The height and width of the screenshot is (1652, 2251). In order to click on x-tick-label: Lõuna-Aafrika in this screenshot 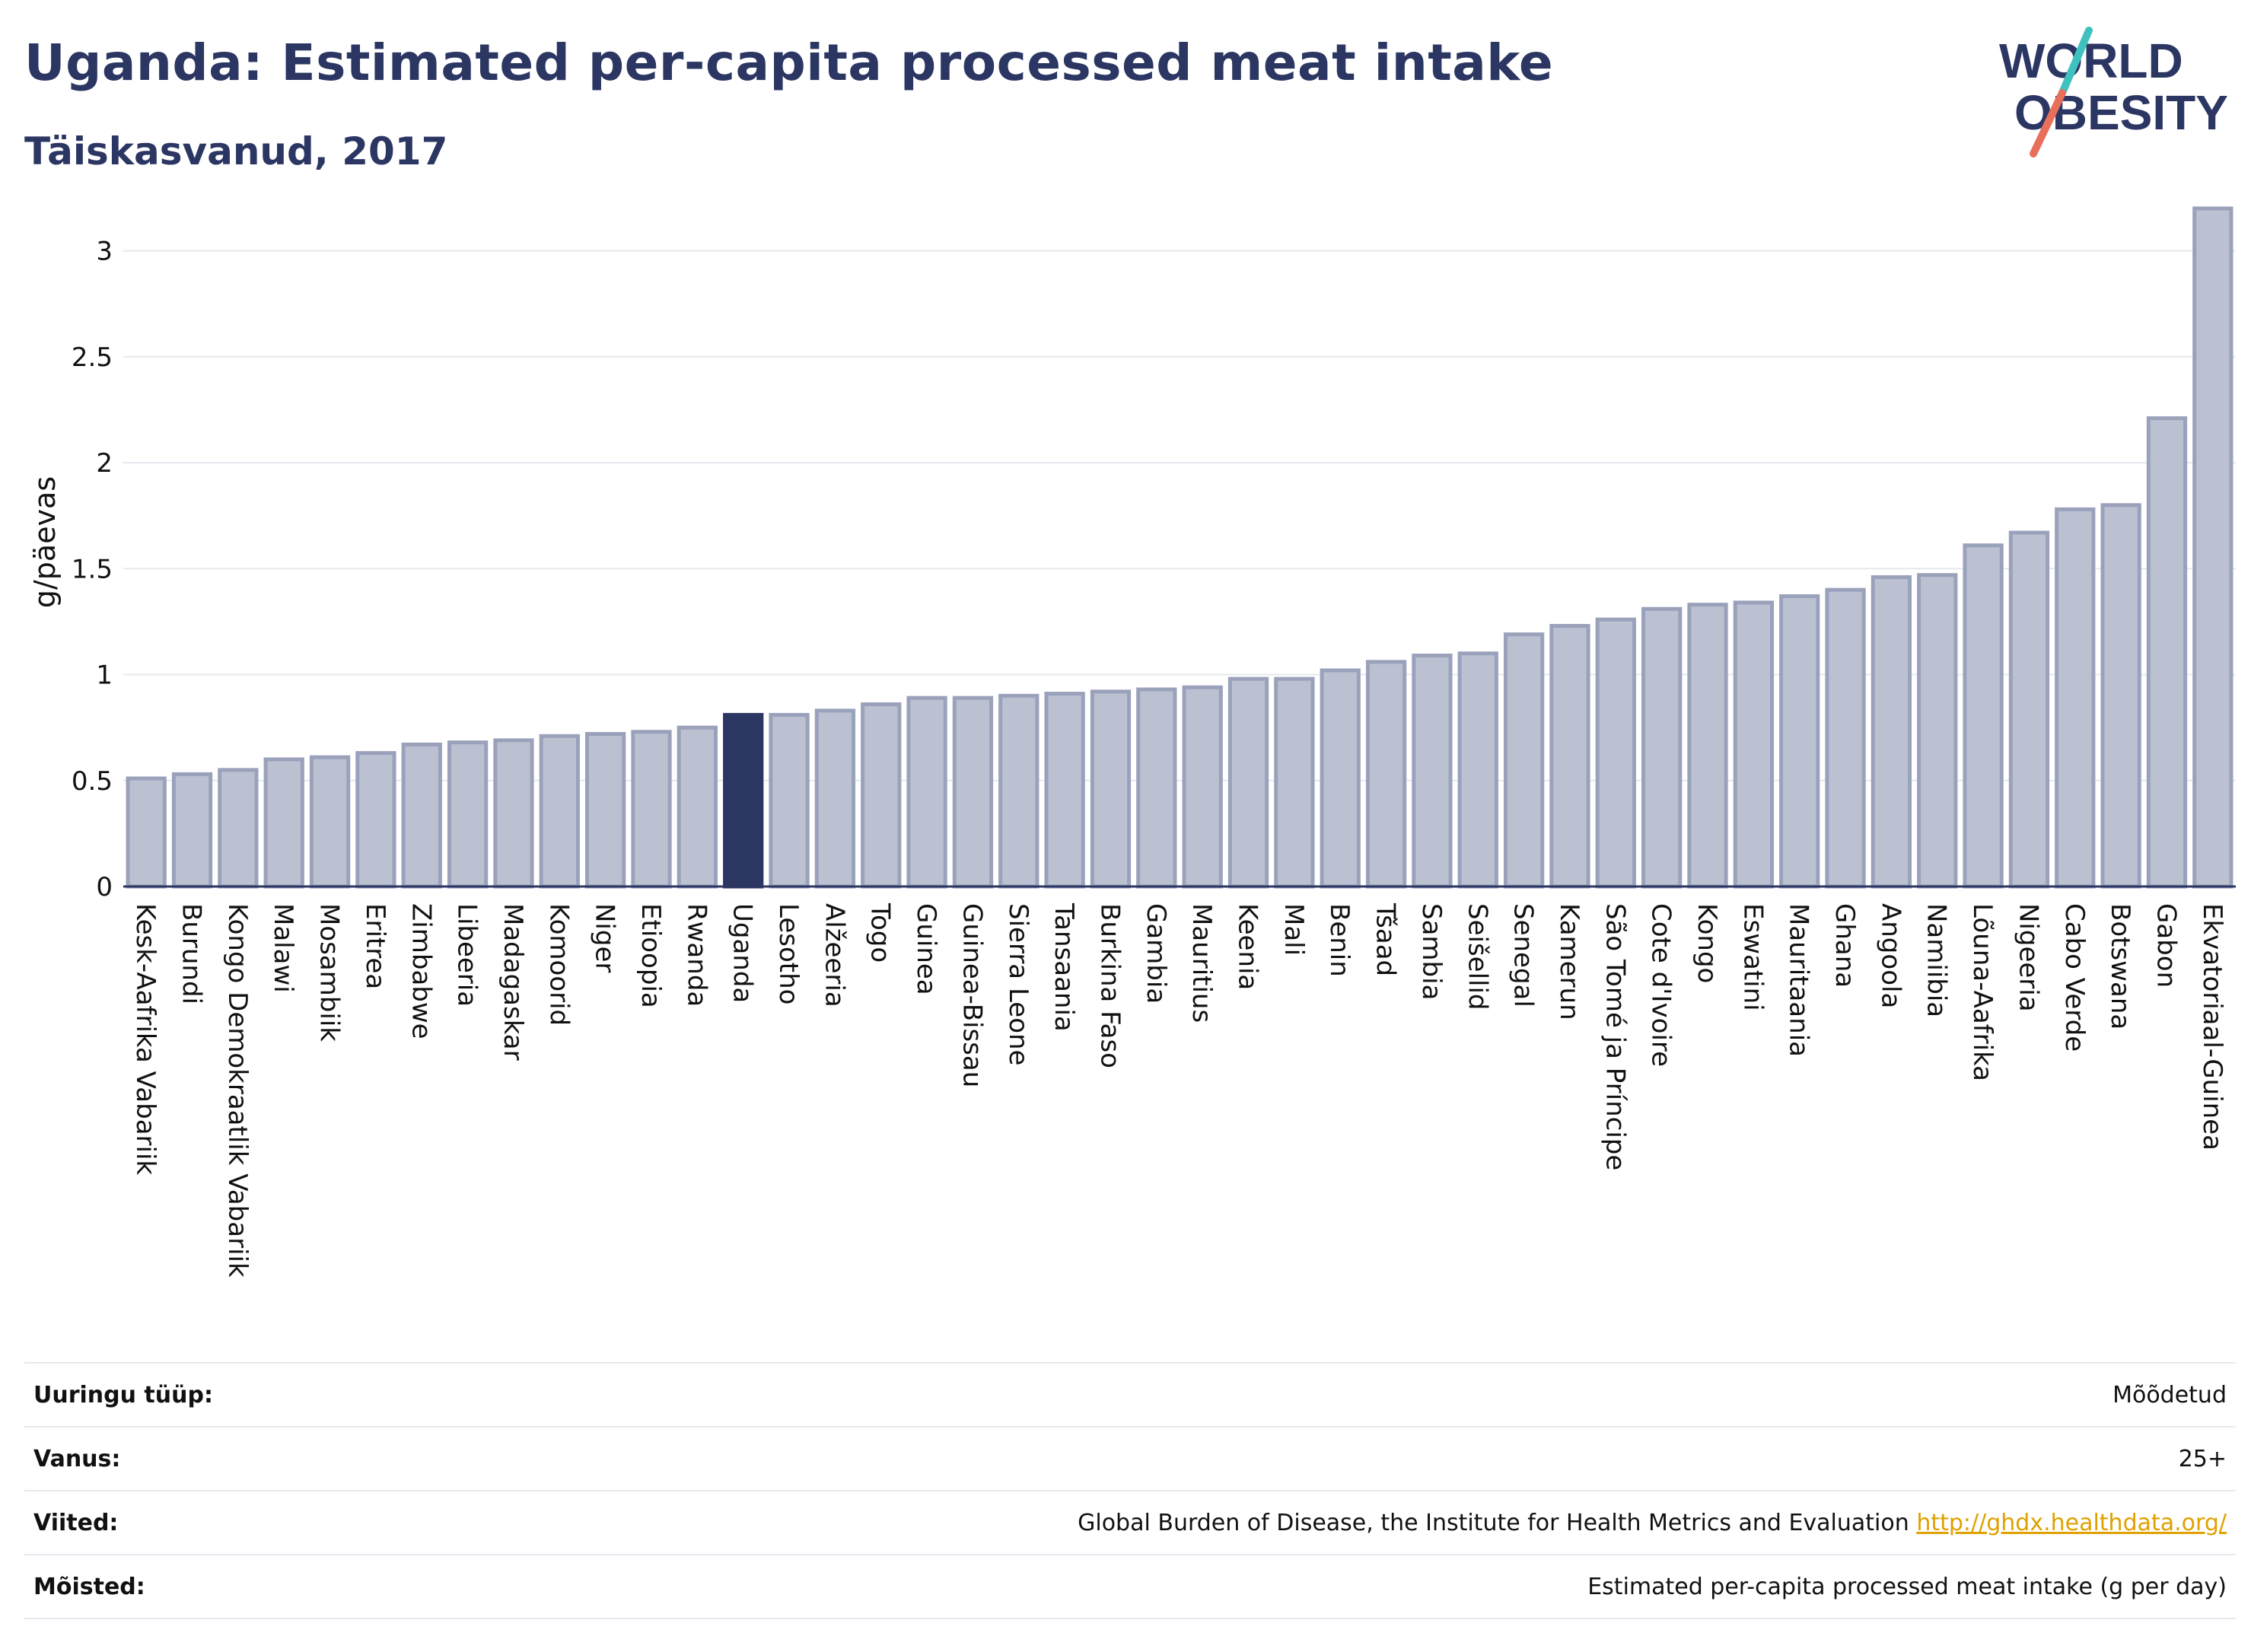, I will do `click(1982, 992)`.